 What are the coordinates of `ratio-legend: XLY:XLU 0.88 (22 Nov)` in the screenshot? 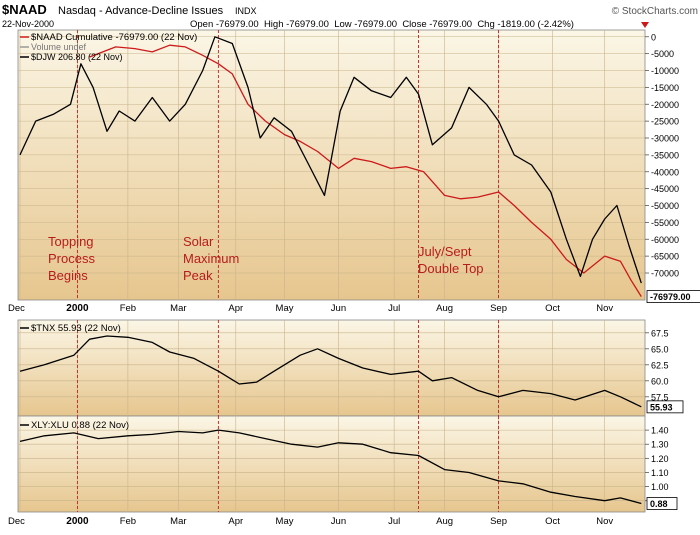 It's located at (74, 425).